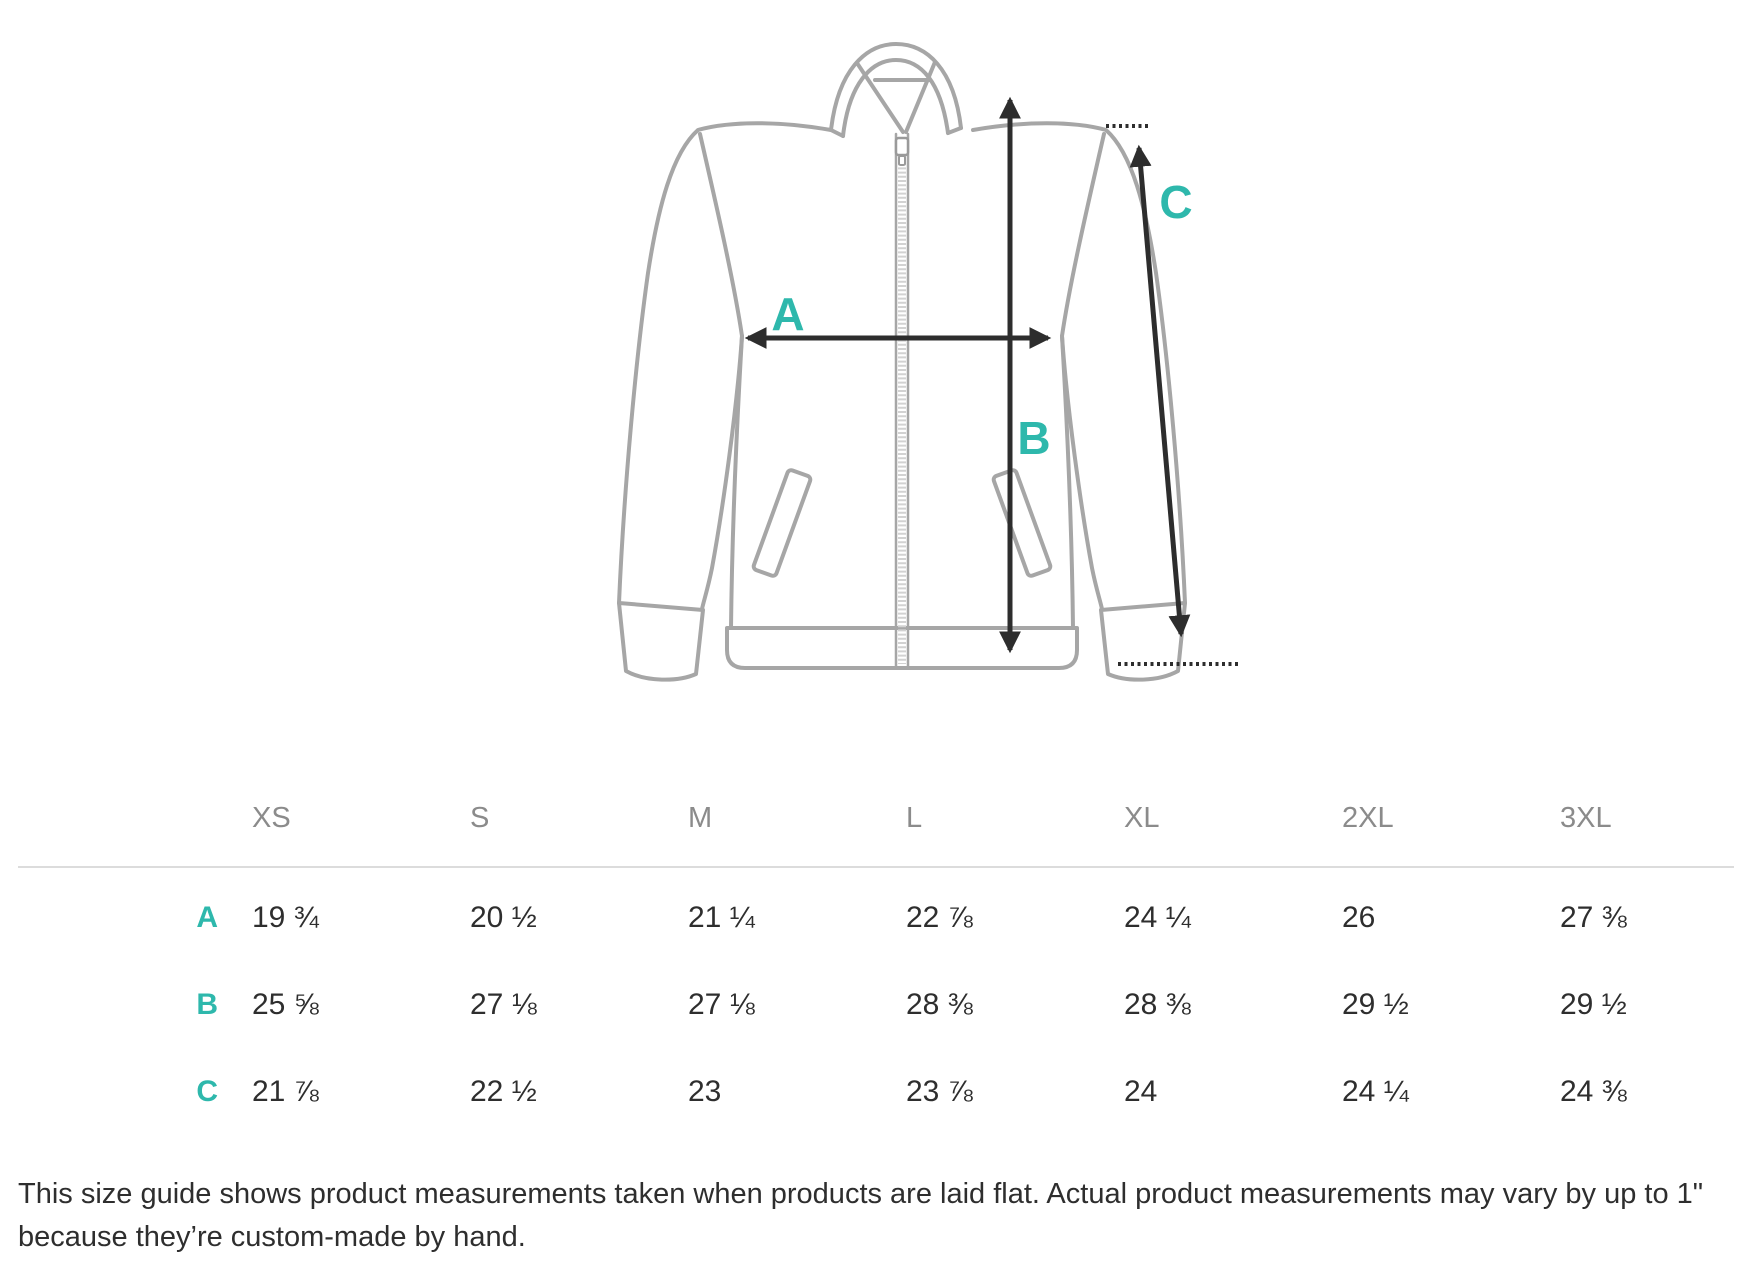 This screenshot has height=1288, width=1758. I want to click on width-label-a: A, so click(787, 314).